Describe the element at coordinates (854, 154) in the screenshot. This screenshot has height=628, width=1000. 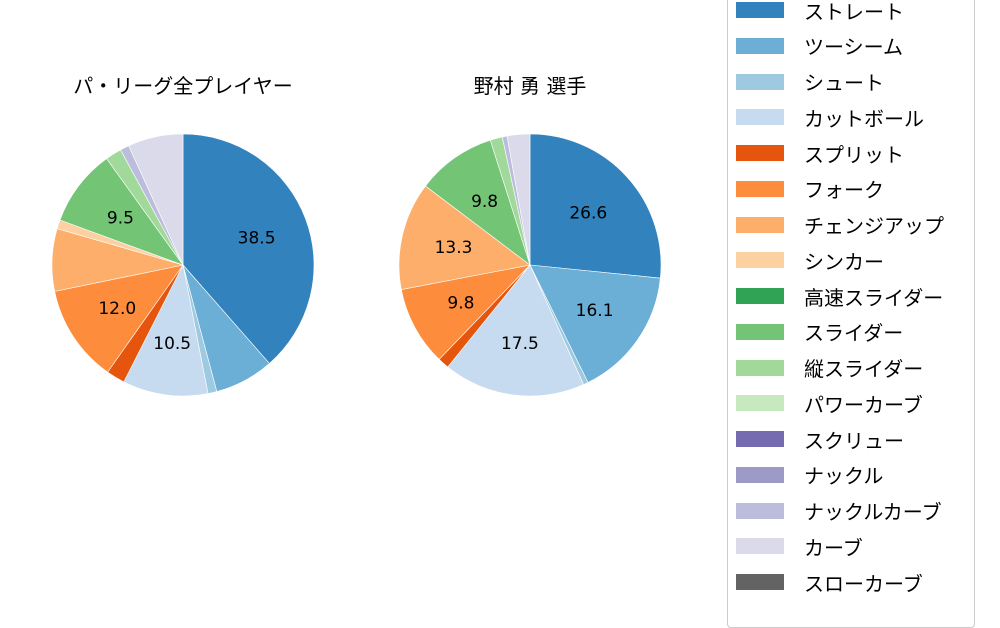
I see `legend-label: スプリット` at that location.